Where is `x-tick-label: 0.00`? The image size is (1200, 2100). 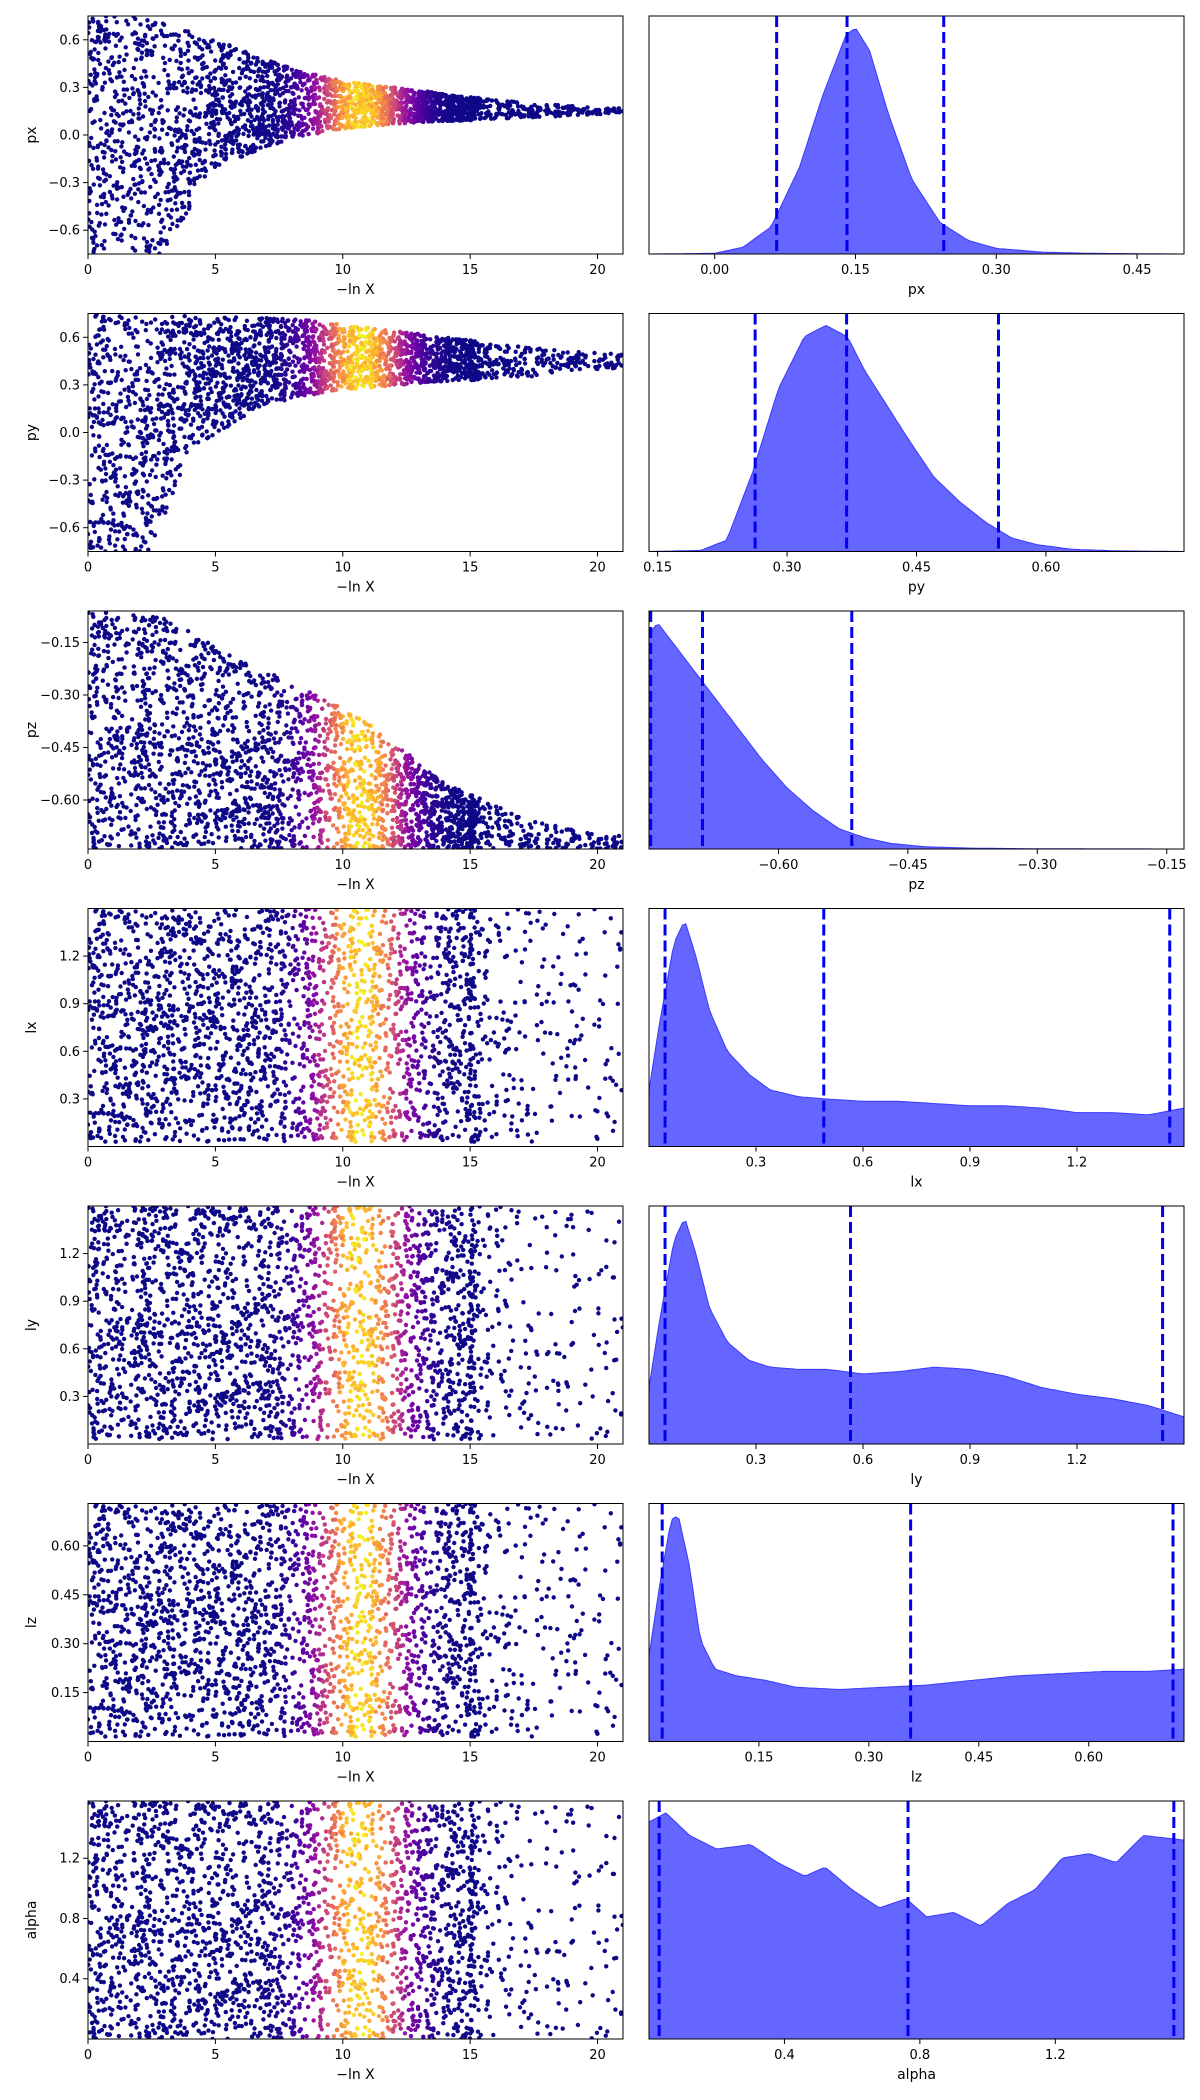
x-tick-label: 0.00 is located at coordinates (714, 270).